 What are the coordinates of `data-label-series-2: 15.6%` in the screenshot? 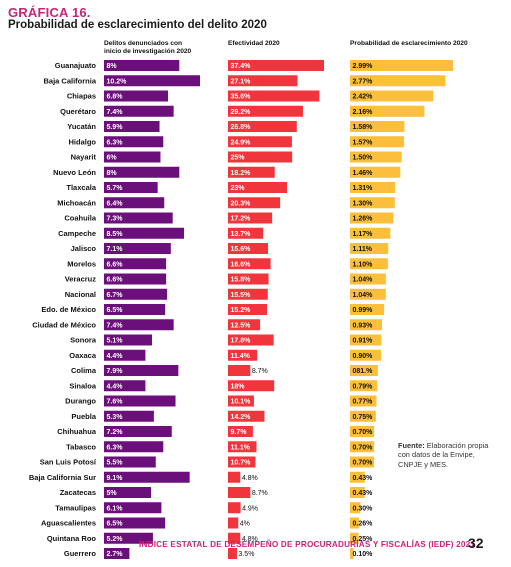 It's located at (241, 249).